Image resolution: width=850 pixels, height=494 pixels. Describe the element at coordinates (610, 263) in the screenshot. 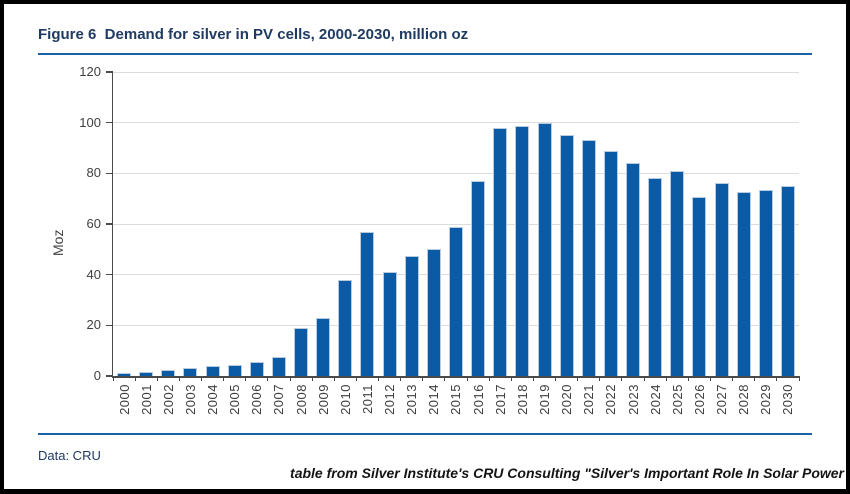

I see `bar-2022` at that location.